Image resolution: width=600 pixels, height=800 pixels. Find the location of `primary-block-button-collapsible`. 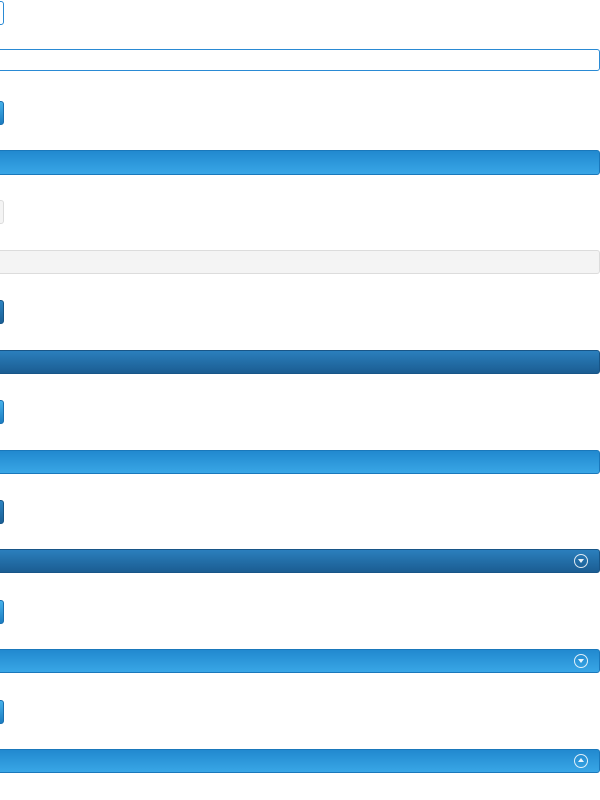

primary-block-button-collapsible is located at coordinates (300, 661).